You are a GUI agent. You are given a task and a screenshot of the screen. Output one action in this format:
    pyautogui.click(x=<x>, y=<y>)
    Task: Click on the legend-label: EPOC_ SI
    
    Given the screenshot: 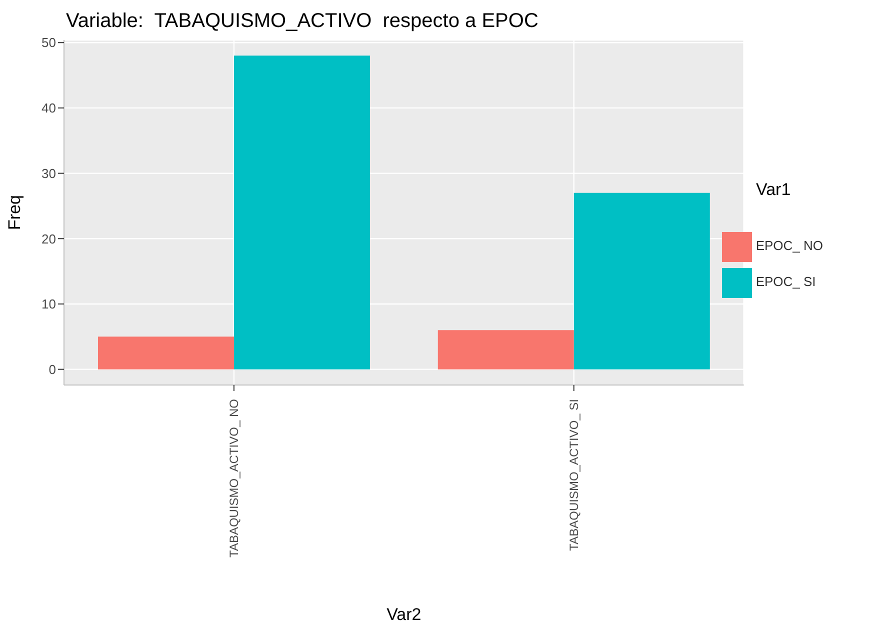 What is the action you would take?
    pyautogui.click(x=786, y=281)
    